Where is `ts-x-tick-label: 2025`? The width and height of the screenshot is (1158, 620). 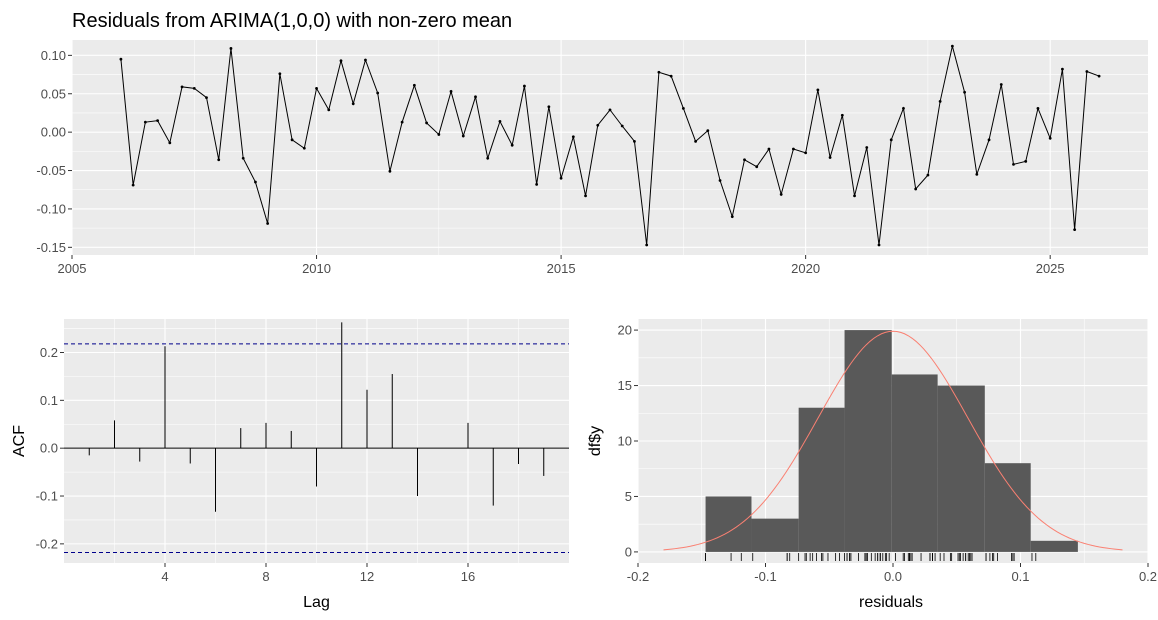 ts-x-tick-label: 2025 is located at coordinates (1050, 268).